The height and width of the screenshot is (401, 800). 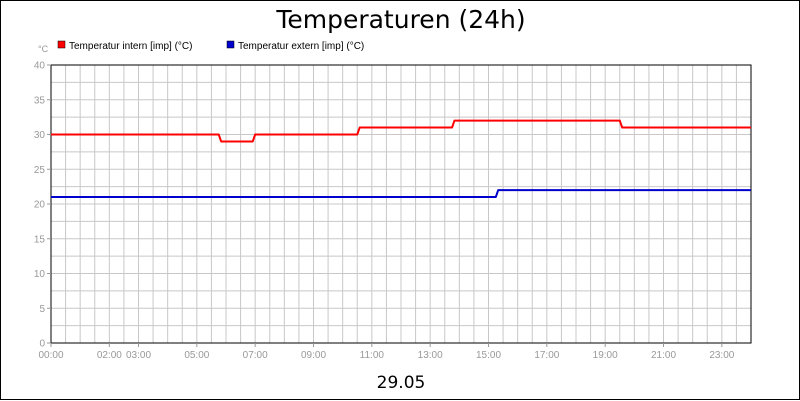 I want to click on legend-label-1: Temperatur intern [imp] (°C), so click(x=130, y=46).